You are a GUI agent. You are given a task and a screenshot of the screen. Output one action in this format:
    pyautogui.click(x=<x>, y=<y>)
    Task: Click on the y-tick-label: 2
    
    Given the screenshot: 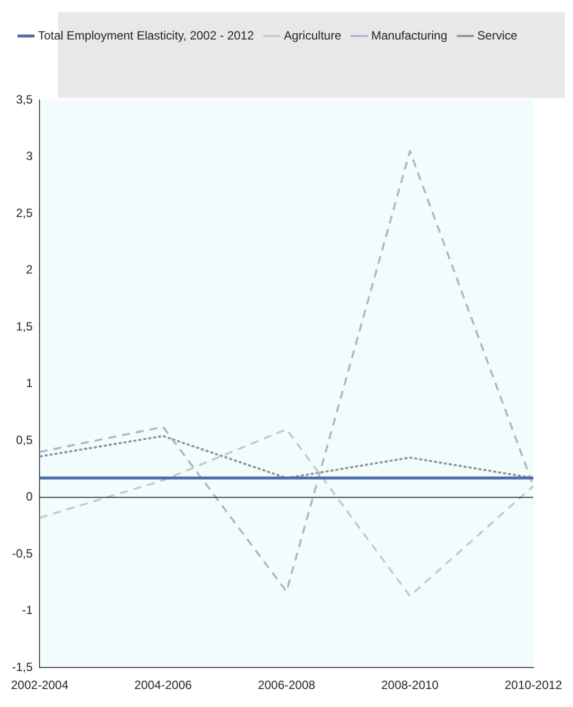 What is the action you would take?
    pyautogui.click(x=30, y=269)
    